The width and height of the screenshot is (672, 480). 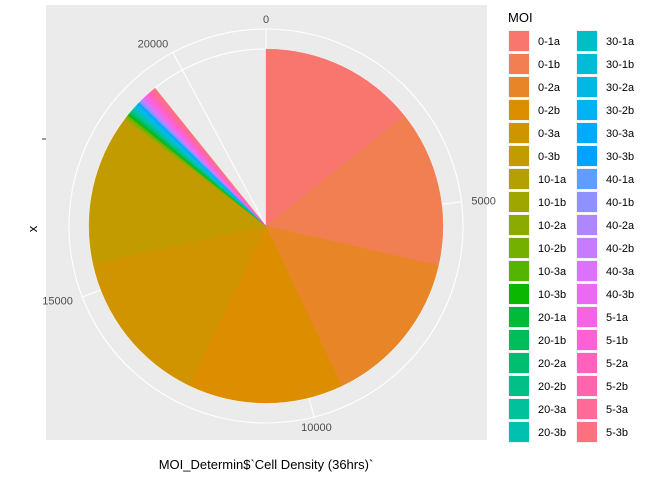 I want to click on legend-swatch-40-2a, so click(x=587, y=225).